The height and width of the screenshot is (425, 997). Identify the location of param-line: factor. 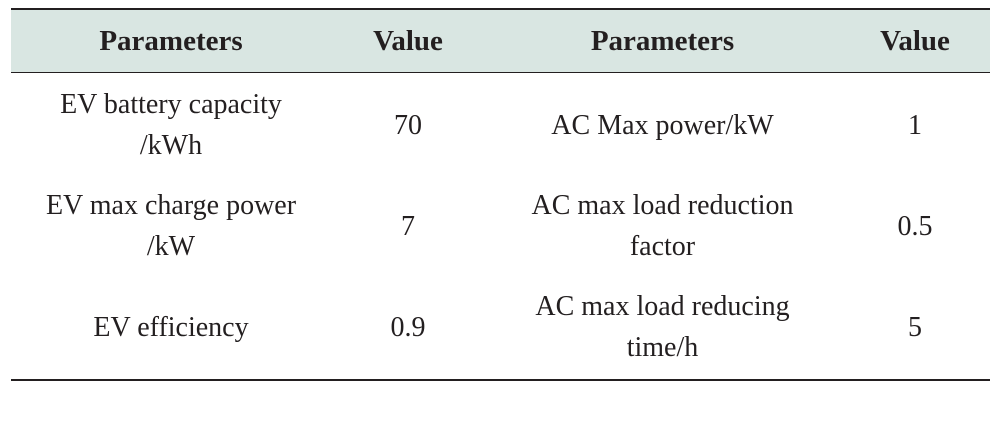
(662, 246).